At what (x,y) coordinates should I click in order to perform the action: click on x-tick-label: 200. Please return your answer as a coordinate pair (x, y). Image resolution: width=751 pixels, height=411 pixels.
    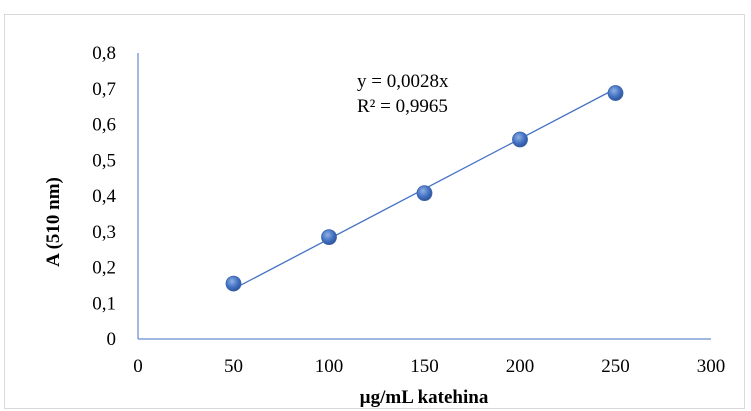
    Looking at the image, I should click on (520, 366).